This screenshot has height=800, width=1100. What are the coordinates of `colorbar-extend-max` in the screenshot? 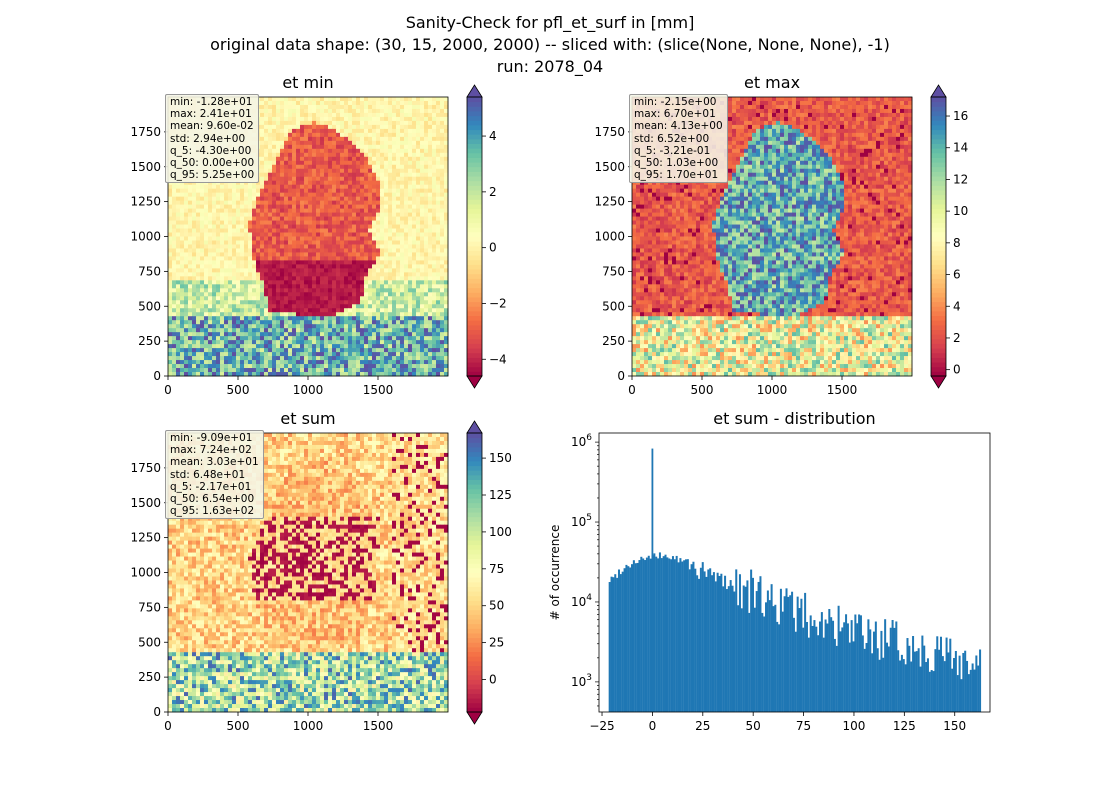 It's located at (474, 427).